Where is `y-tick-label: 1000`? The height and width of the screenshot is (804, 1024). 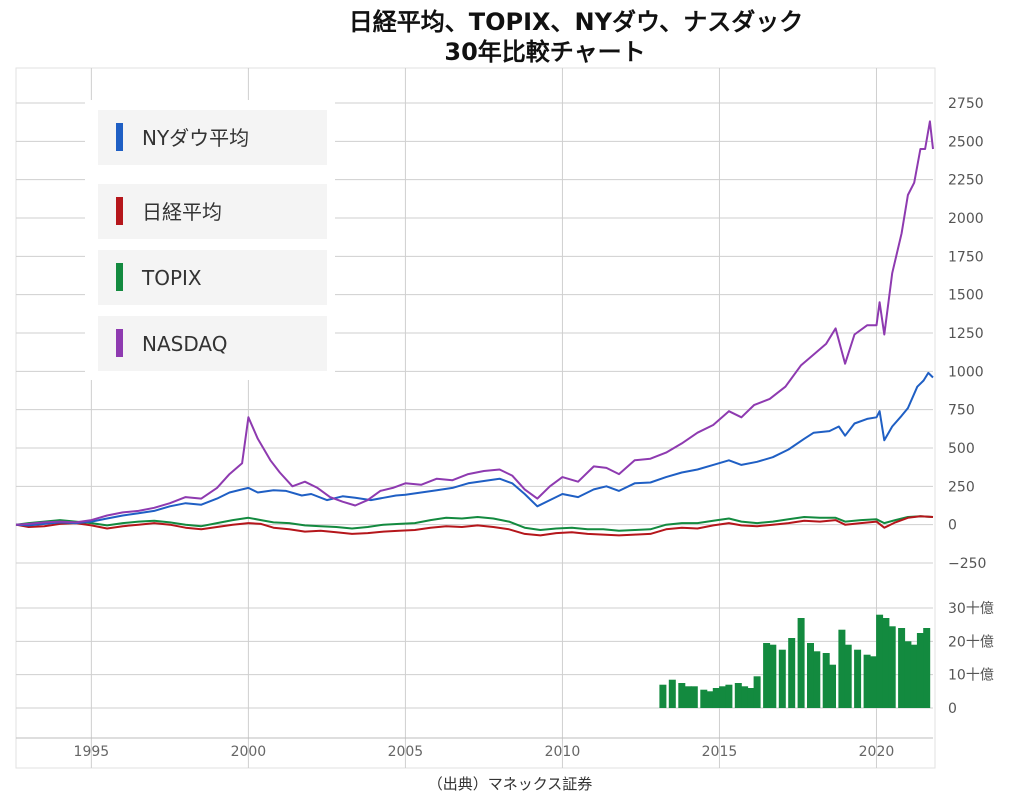 y-tick-label: 1000 is located at coordinates (966, 372).